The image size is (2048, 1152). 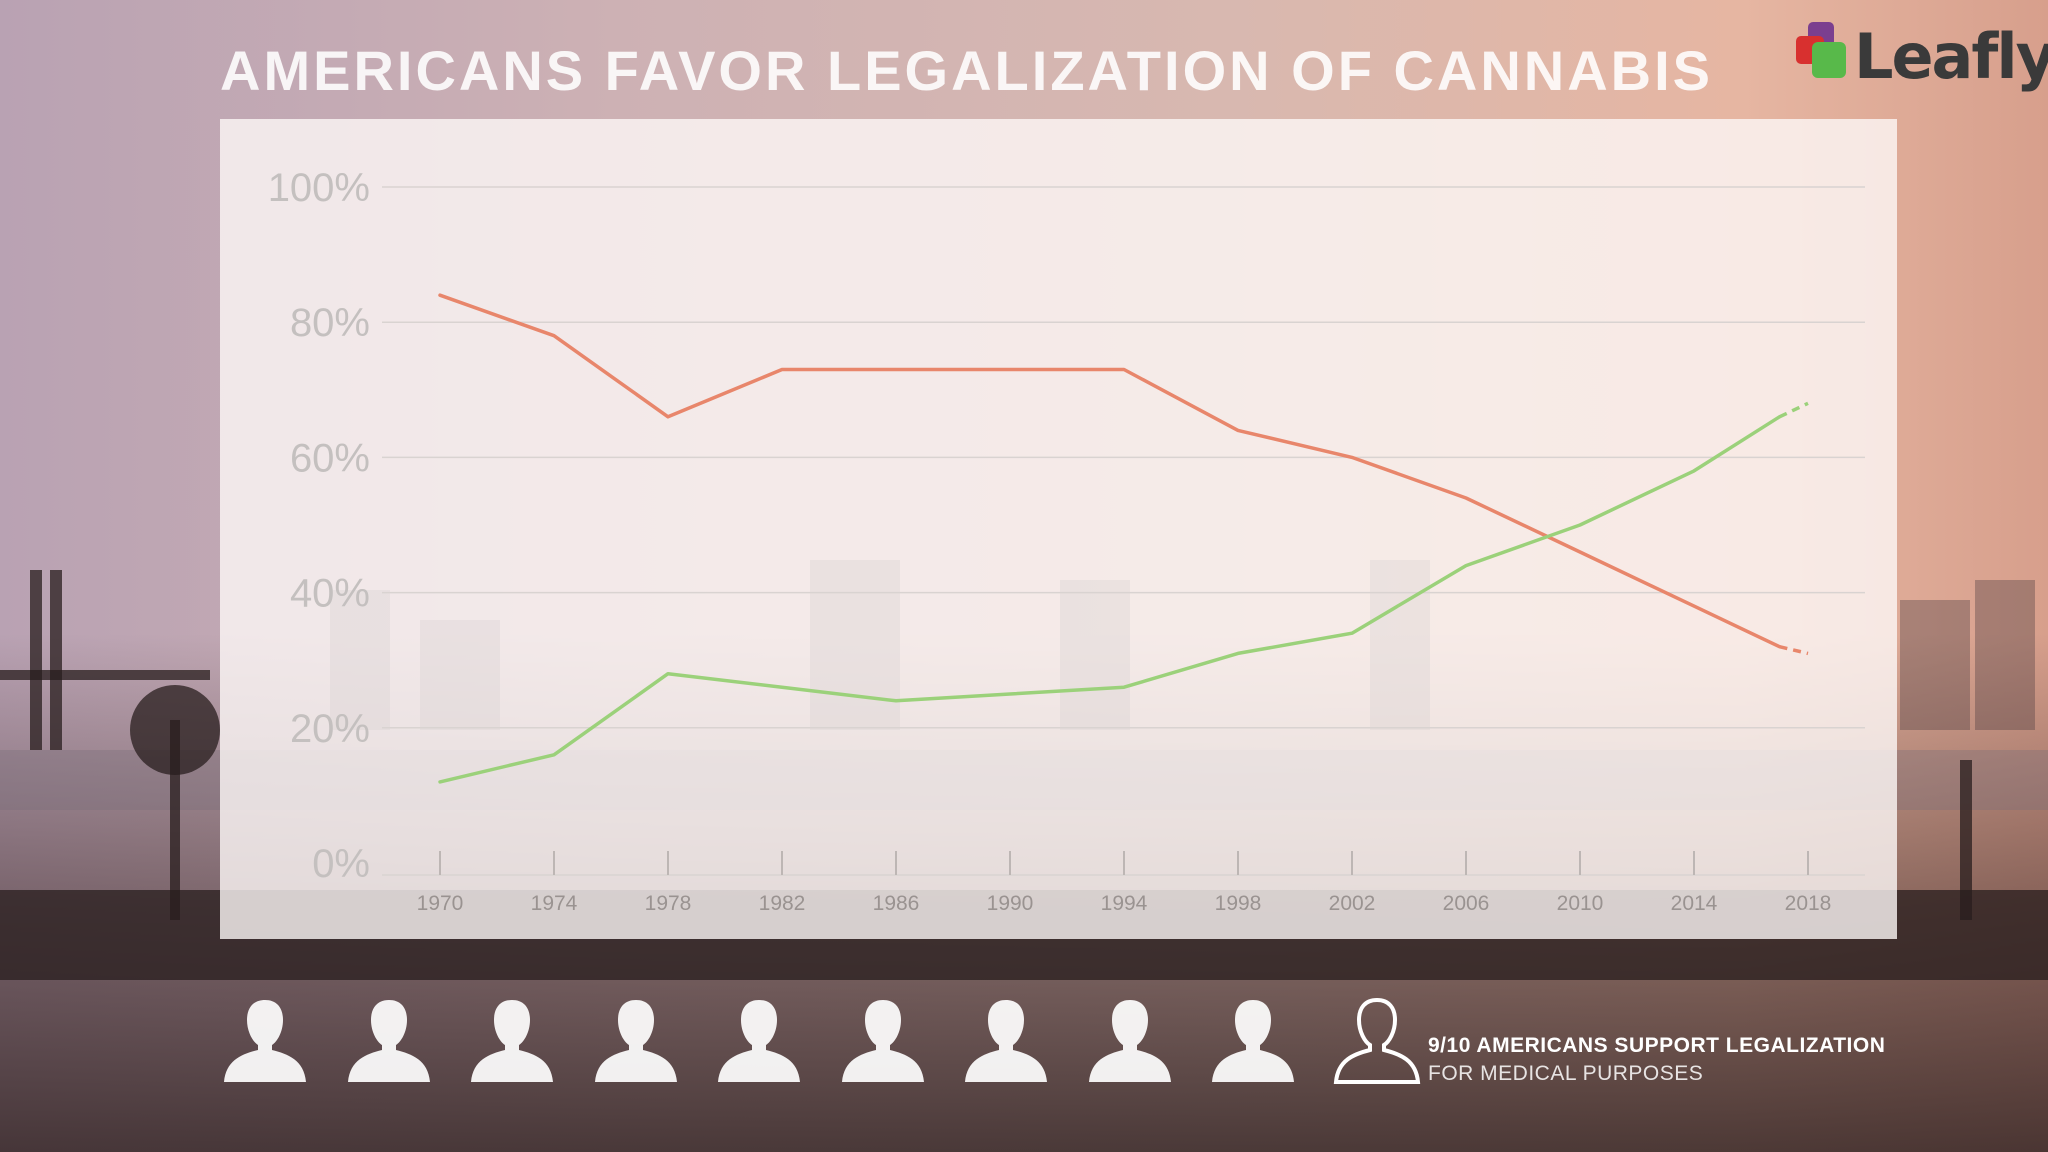 What do you see at coordinates (554, 903) in the screenshot?
I see `x-tick-label: 1974` at bounding box center [554, 903].